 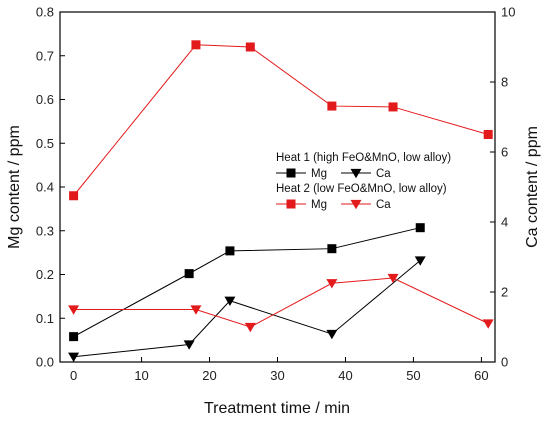 I want to click on left-y-tick-label: 0.8, so click(x=45, y=12).